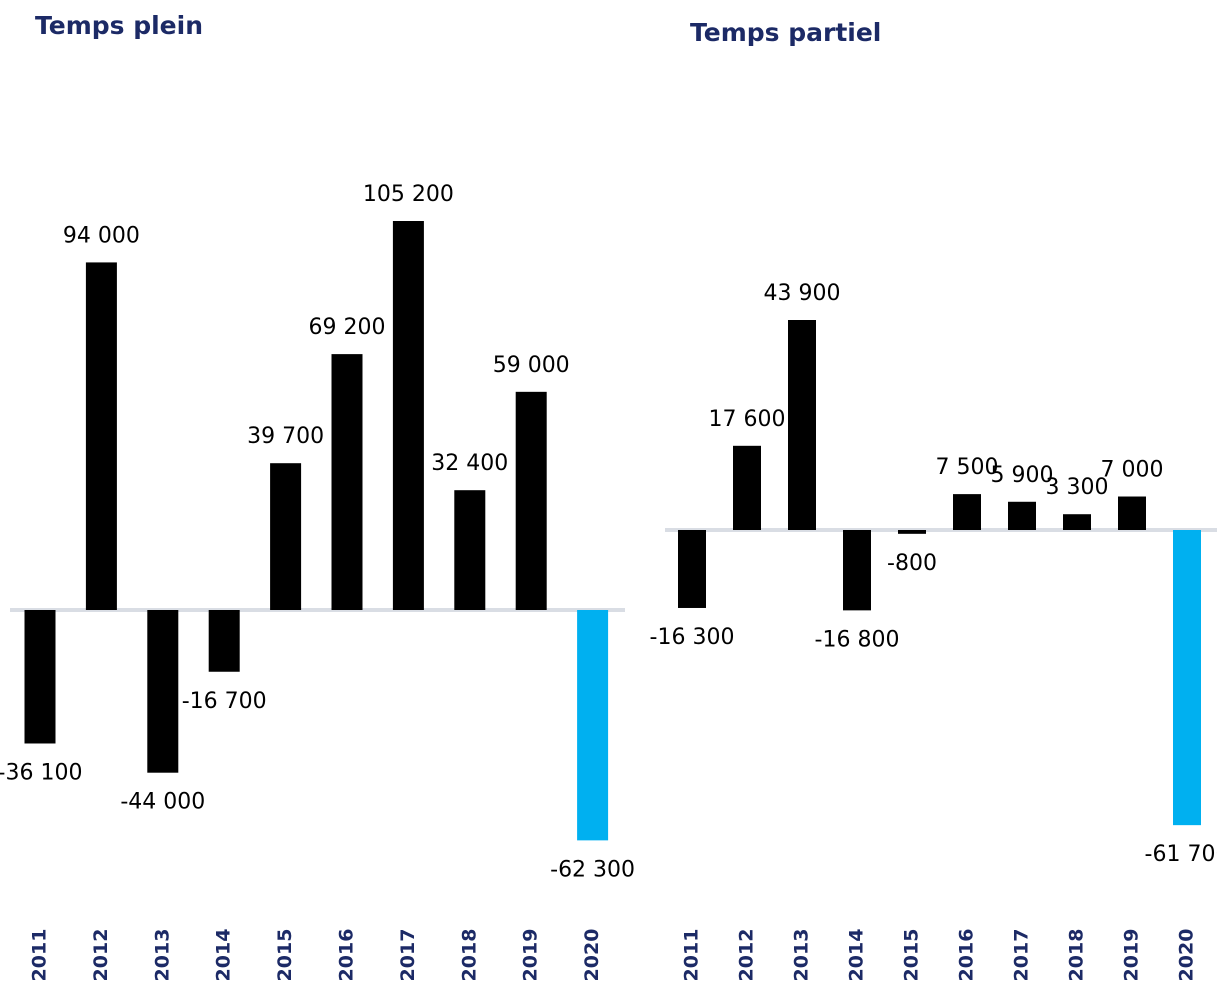 The image size is (1217, 985). I want to click on value-label: 3 300, so click(1077, 487).